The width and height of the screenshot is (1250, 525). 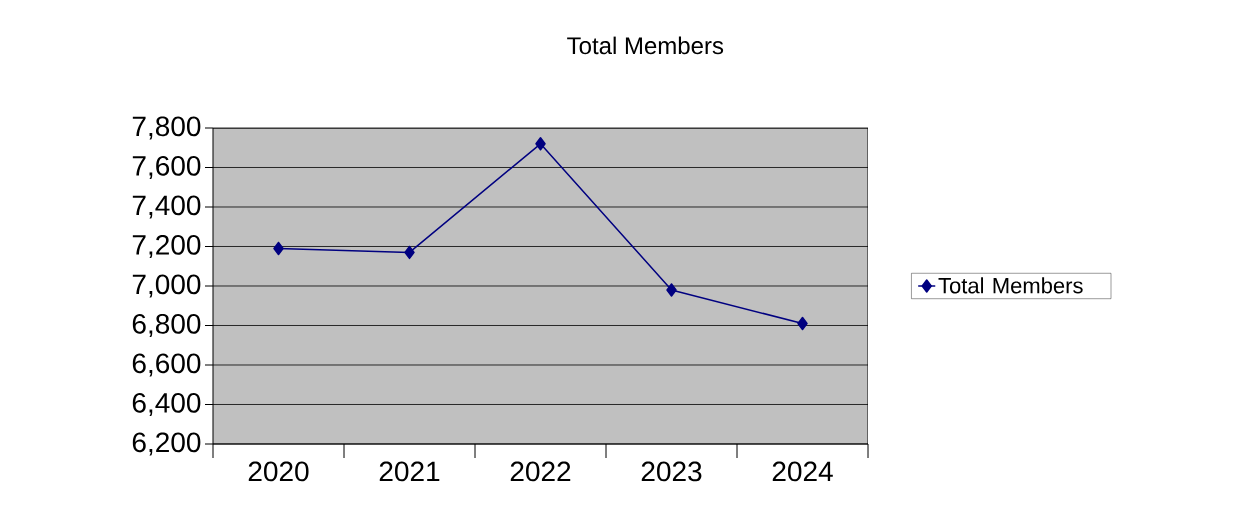 I want to click on y-tick-label: 7,200, so click(x=166, y=246).